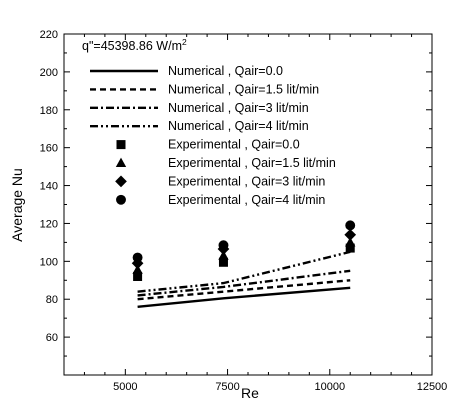  I want to click on legend-label: Numerical , Qair=1.5 lit/min, so click(243, 89).